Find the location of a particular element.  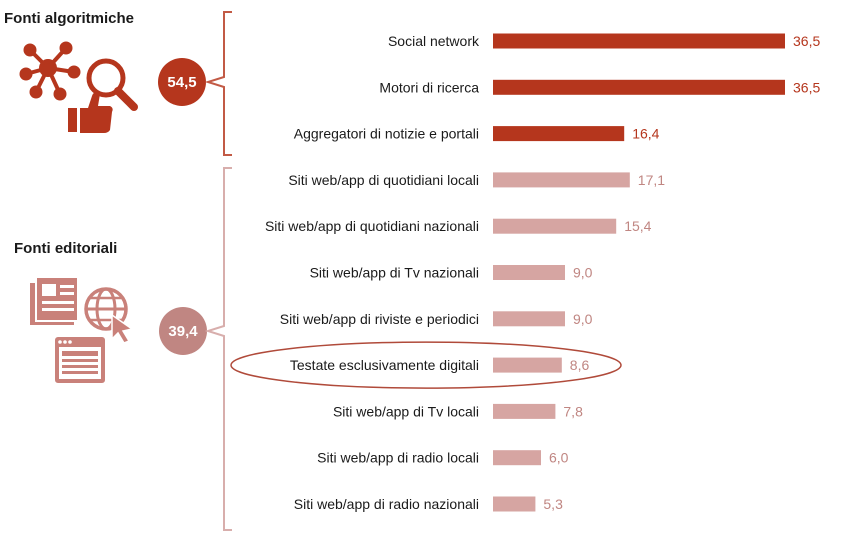

highlight-ellipse is located at coordinates (426, 365).